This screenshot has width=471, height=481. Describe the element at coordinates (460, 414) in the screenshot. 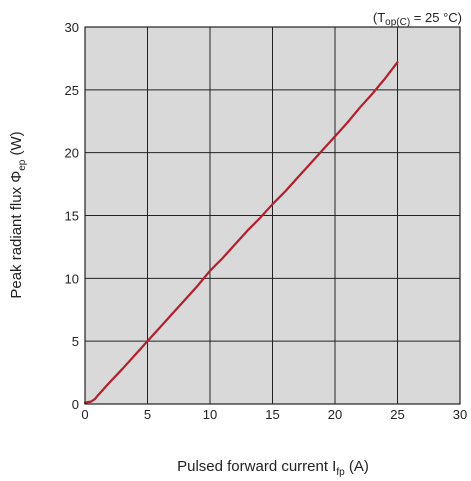

I see `x-tick-label: 30` at that location.